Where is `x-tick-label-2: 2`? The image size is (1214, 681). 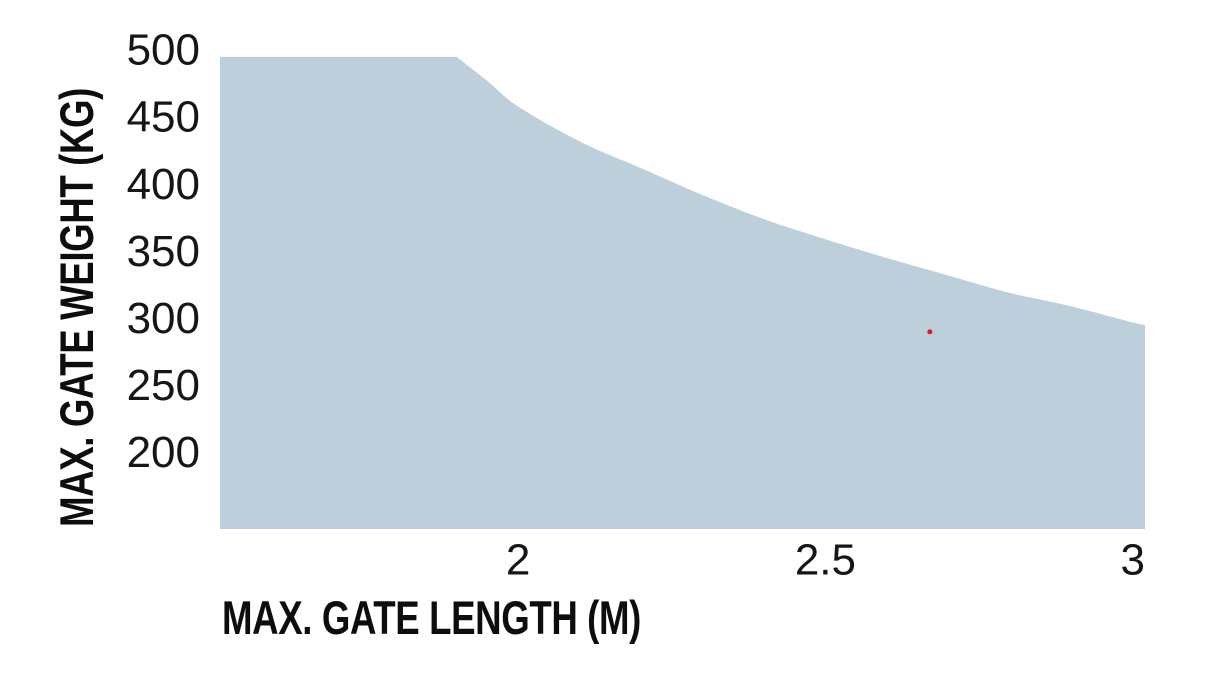
x-tick-label-2: 2 is located at coordinates (518, 560).